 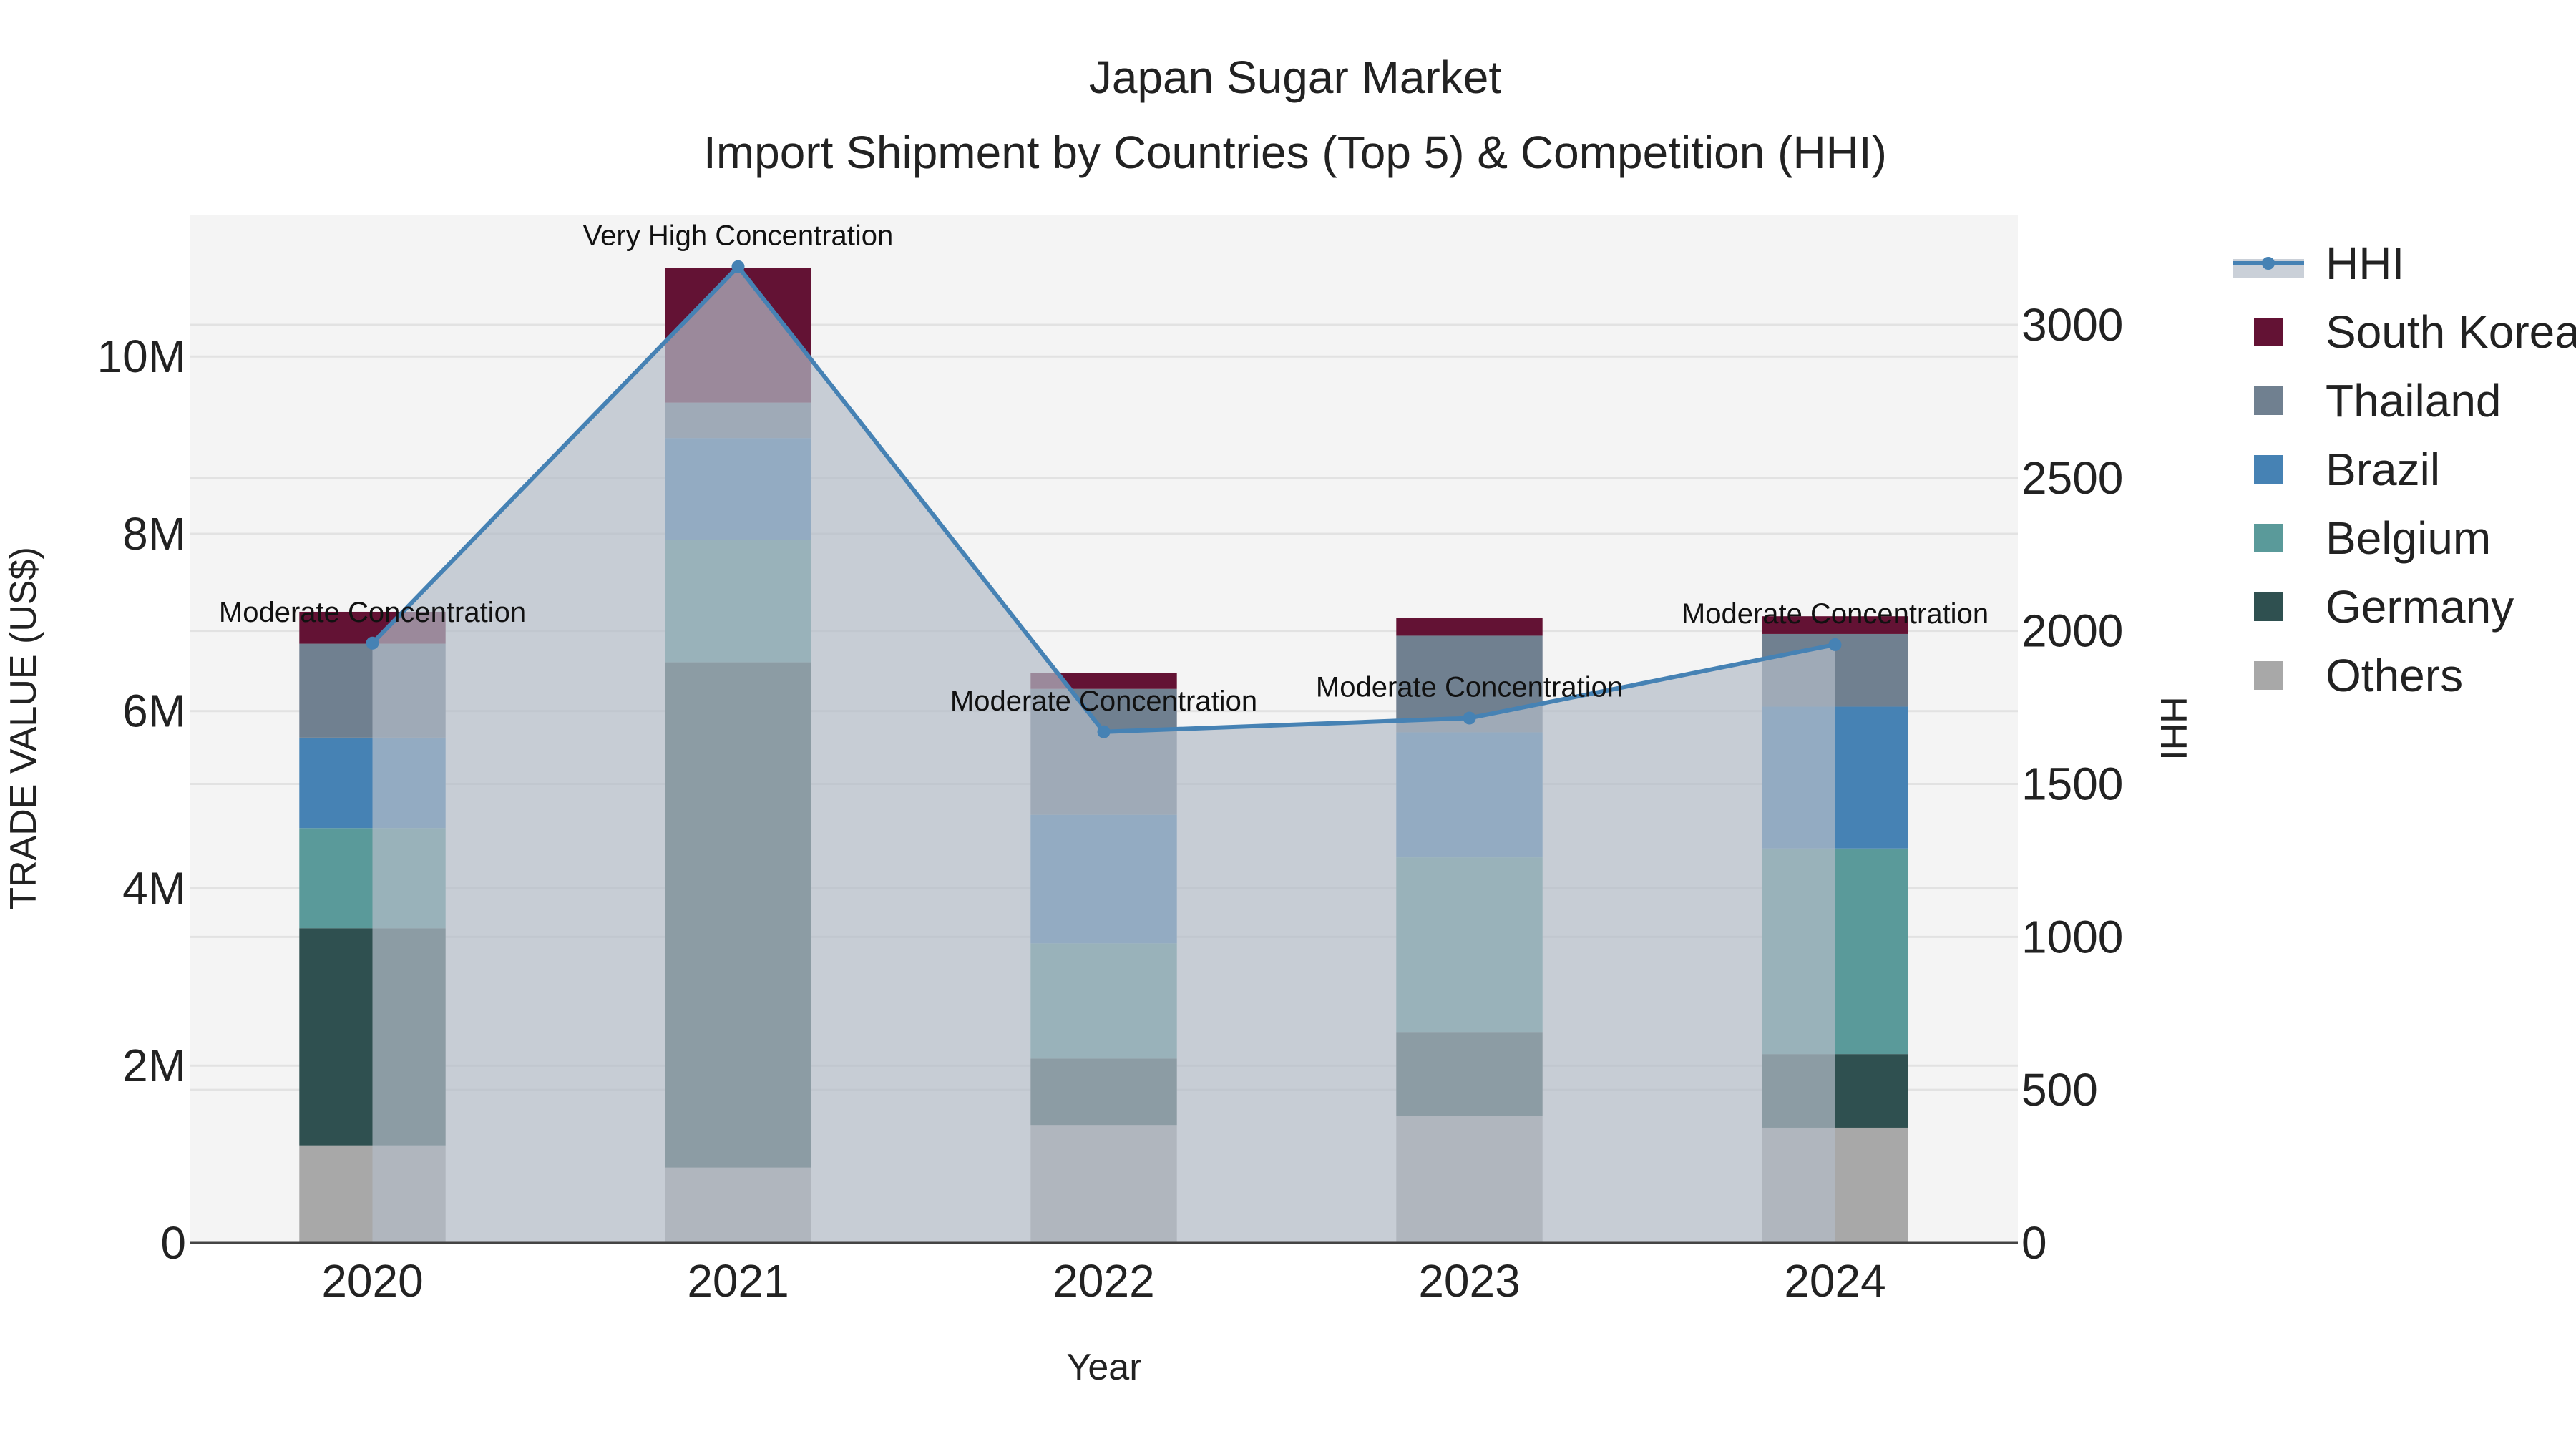 I want to click on legend-label-brazil: Brazil, so click(x=2383, y=469).